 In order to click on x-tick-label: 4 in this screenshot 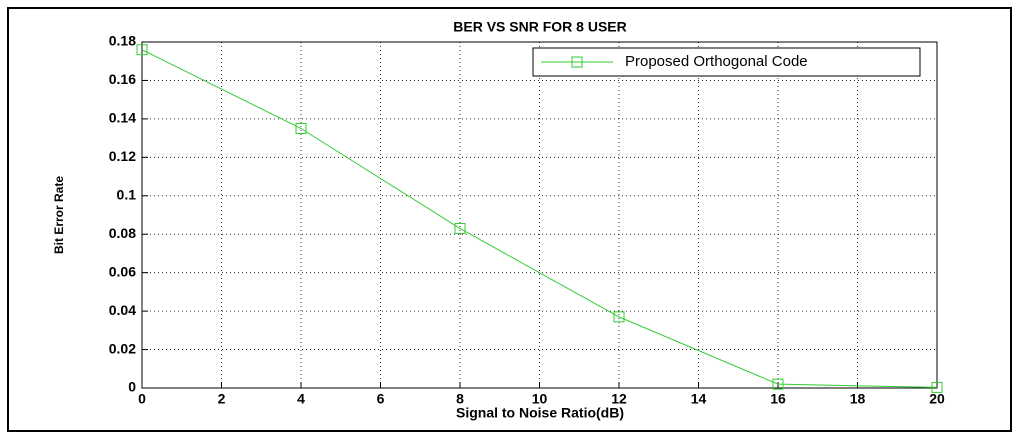, I will do `click(301, 399)`.